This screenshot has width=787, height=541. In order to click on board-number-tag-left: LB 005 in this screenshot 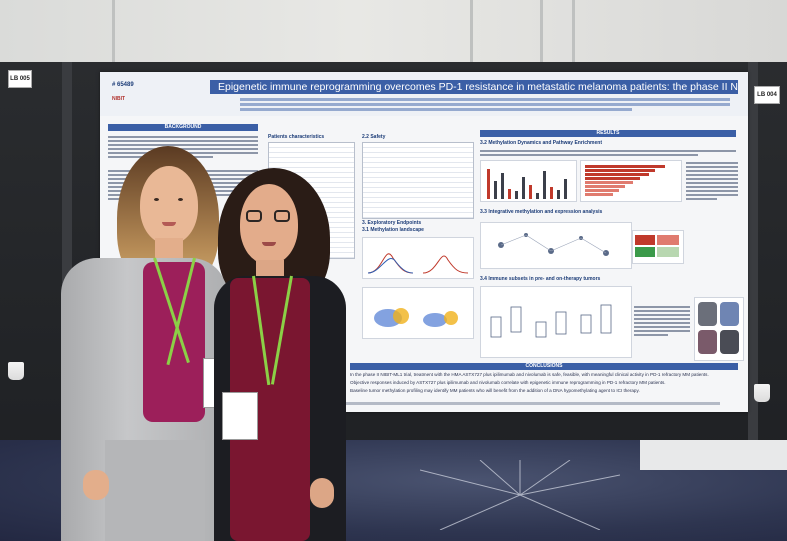, I will do `click(20, 79)`.